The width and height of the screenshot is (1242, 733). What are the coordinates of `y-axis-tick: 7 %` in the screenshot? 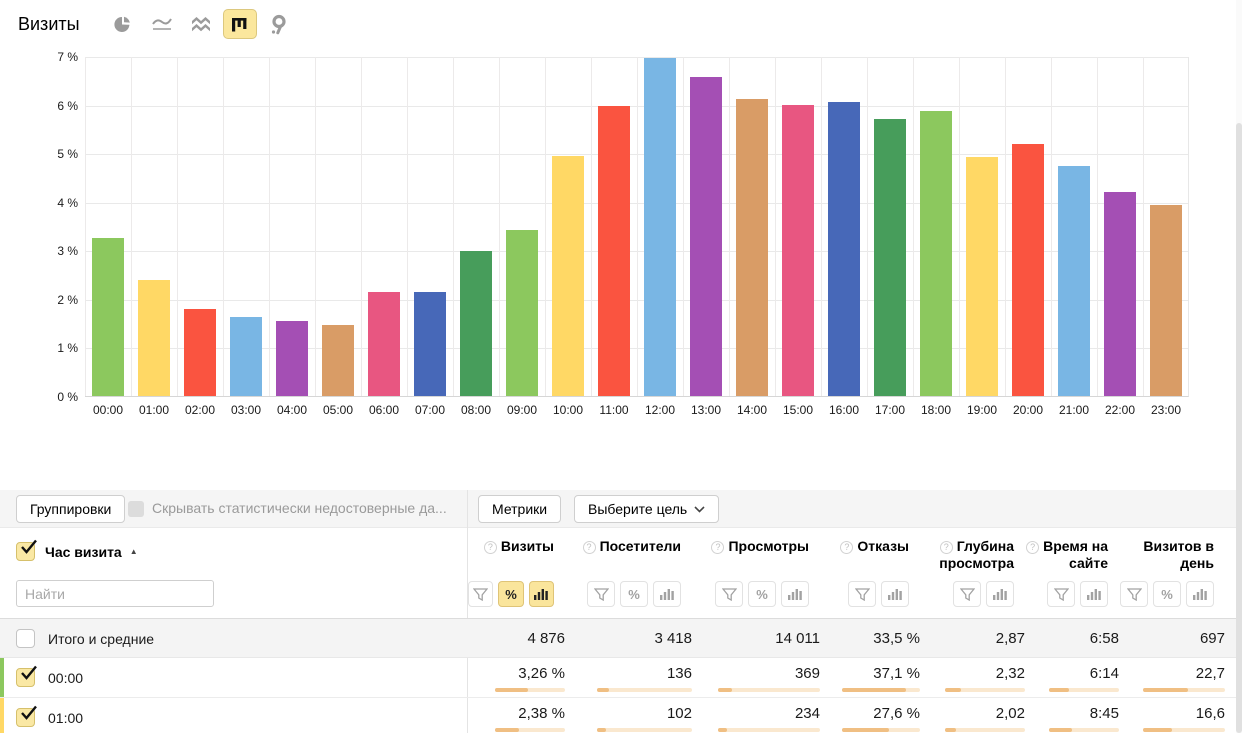 It's located at (67, 57).